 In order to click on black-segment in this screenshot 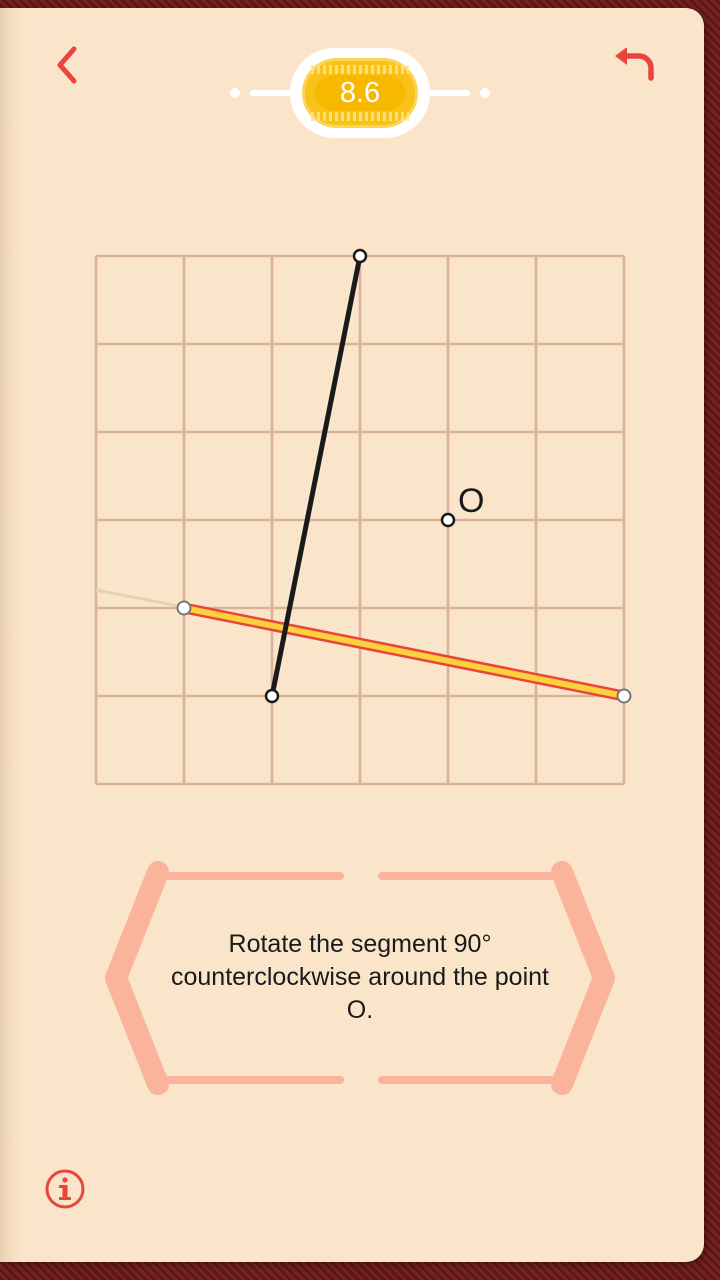, I will do `click(316, 476)`.